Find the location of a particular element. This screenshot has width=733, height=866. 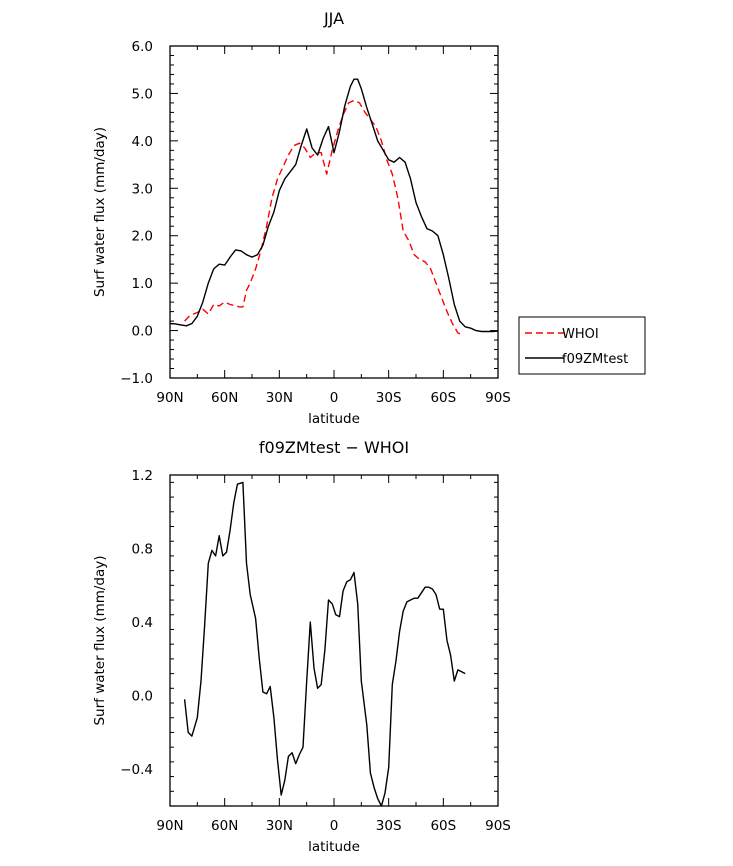

legend: WHOI f09ZMtest is located at coordinates (582, 345).